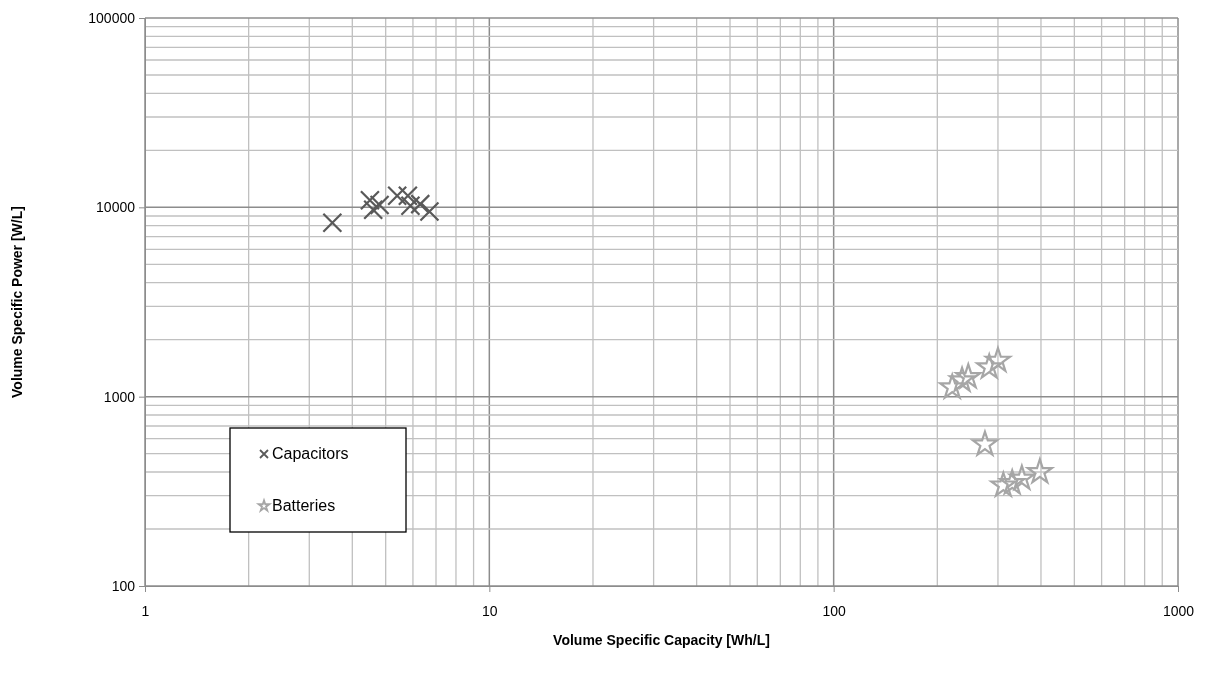 This screenshot has width=1209, height=681. Describe the element at coordinates (1178, 610) in the screenshot. I see `x-tick-label: 1000` at that location.